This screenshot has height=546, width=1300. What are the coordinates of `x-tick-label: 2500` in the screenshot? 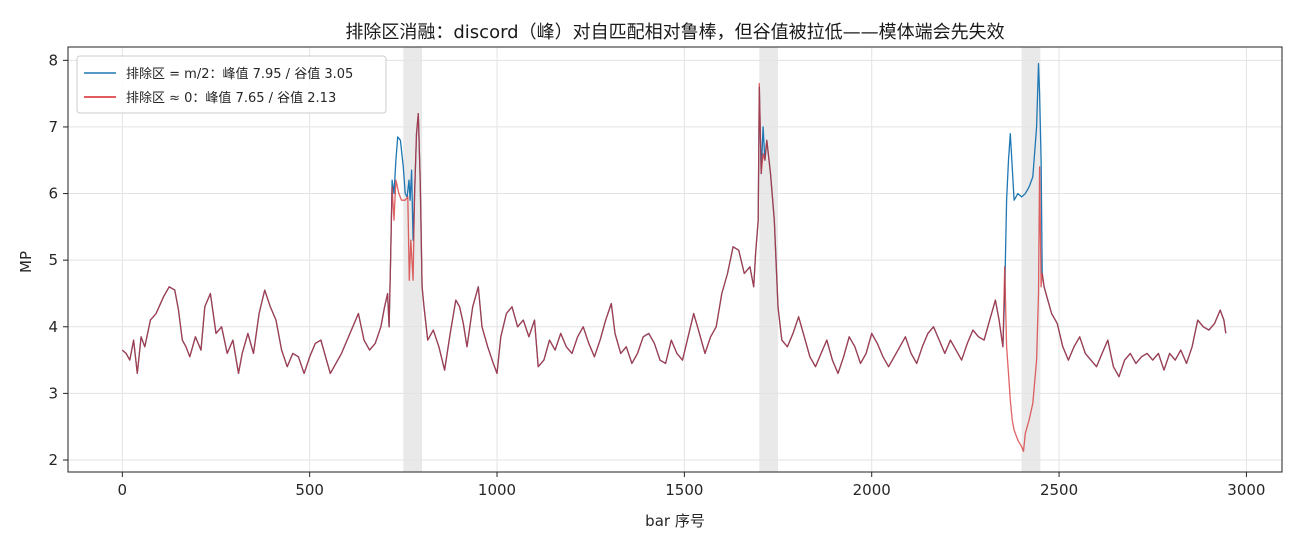 It's located at (1059, 490).